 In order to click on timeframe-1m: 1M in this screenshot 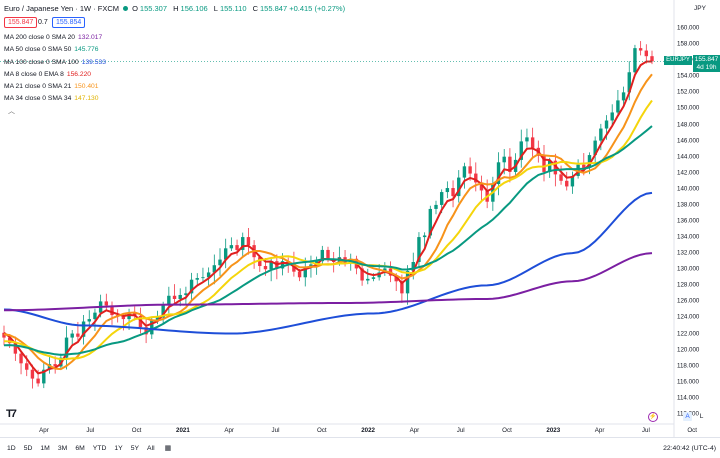, I will do `click(45, 448)`.